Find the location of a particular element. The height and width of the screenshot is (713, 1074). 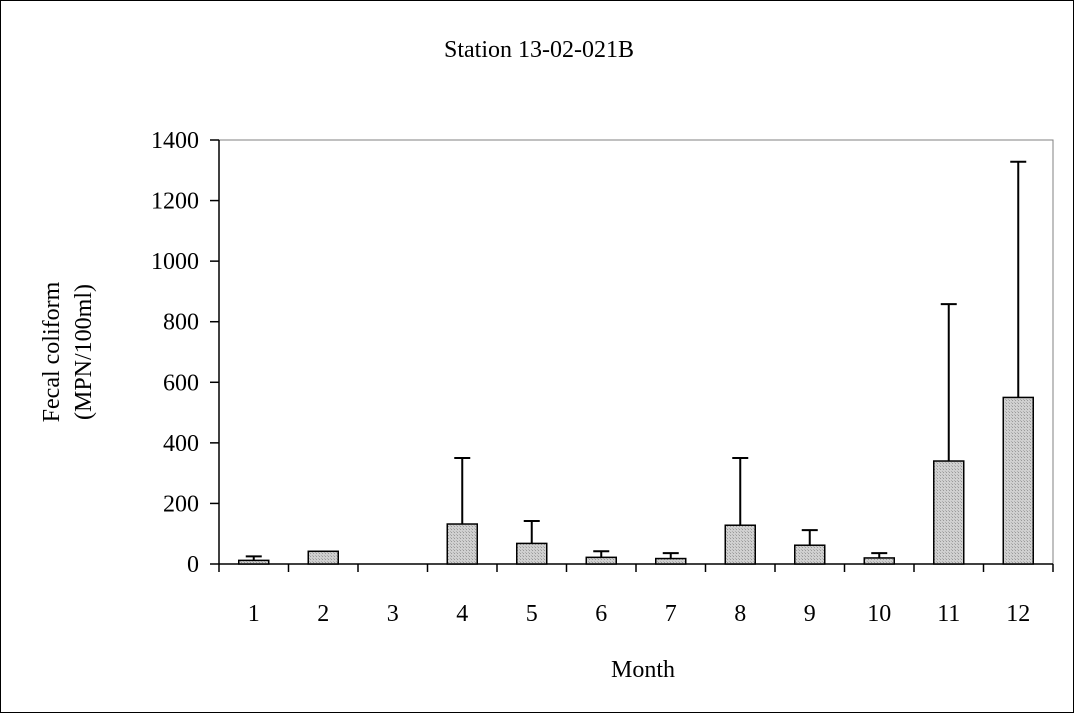

x-tick-label: 1 is located at coordinates (254, 614).